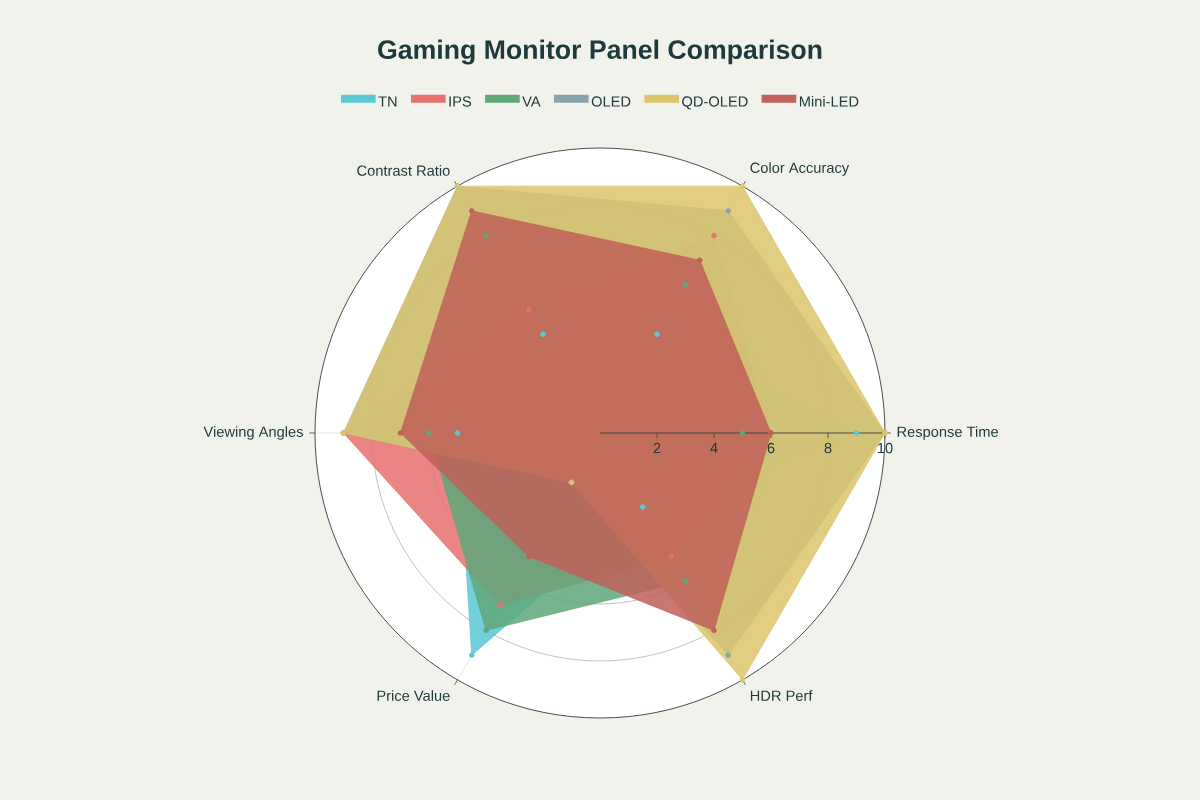  I want to click on spoke-label: Viewing Angles, so click(253, 433).